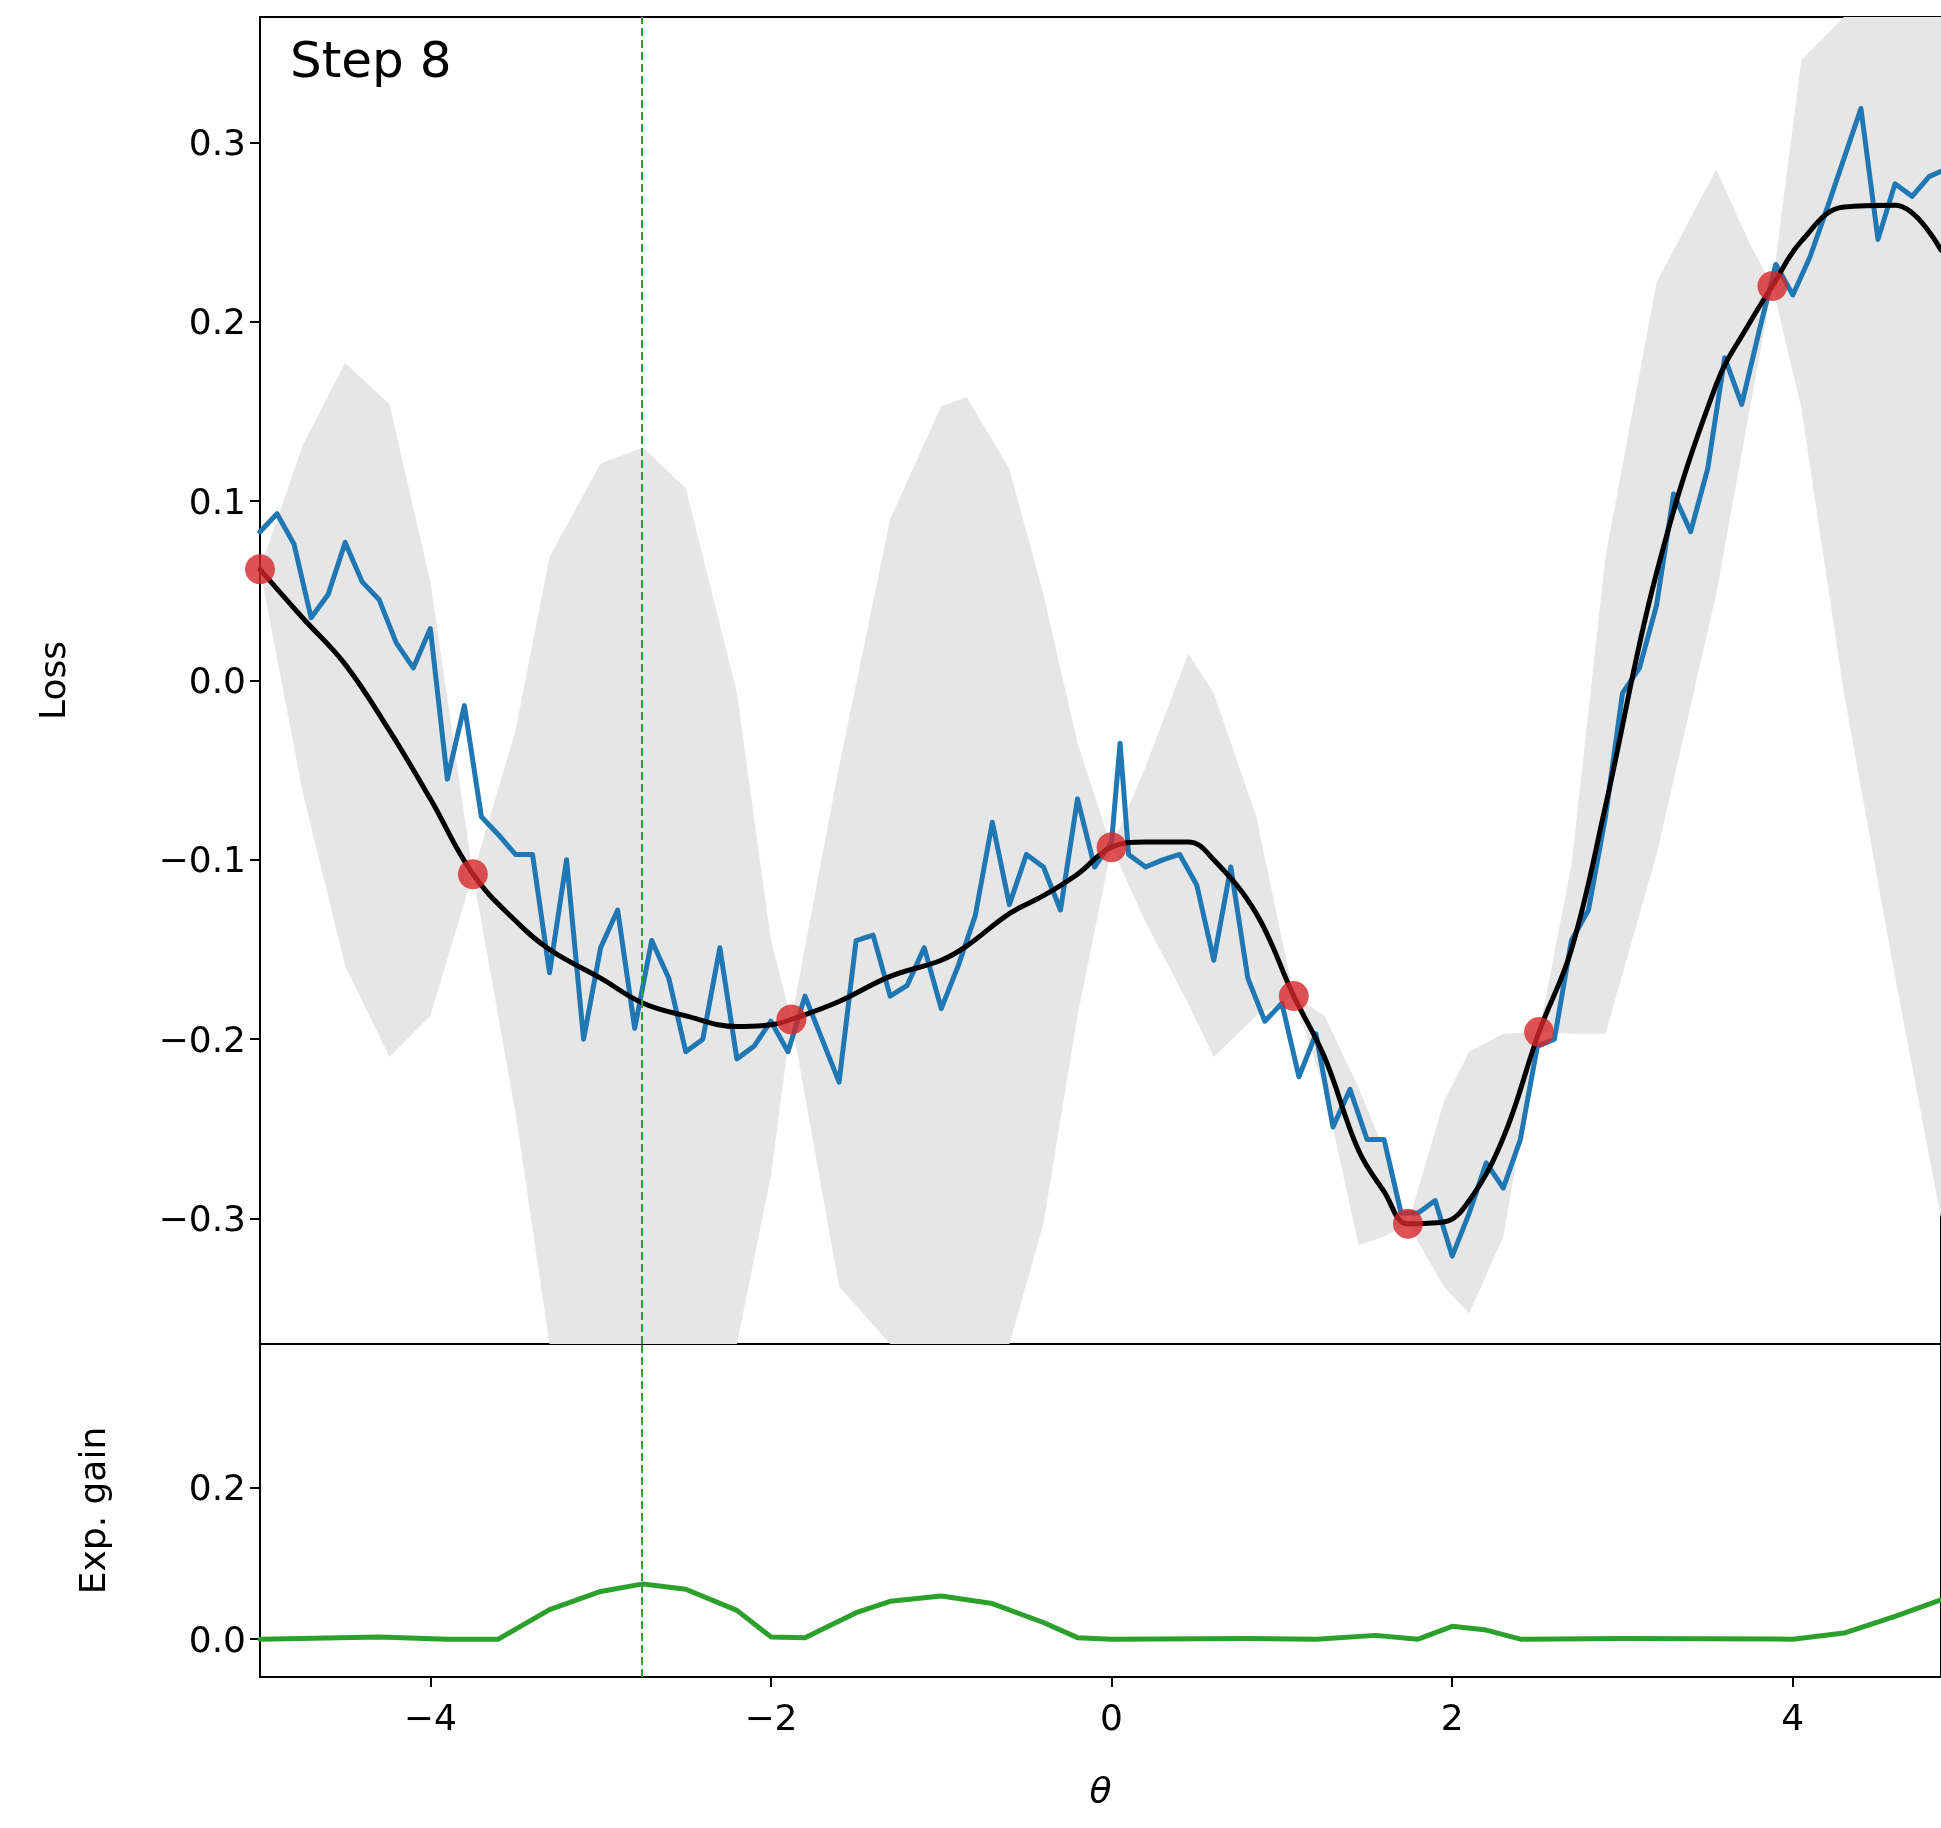  Describe the element at coordinates (202, 1218) in the screenshot. I see `y-tick-label: −0.3` at that location.